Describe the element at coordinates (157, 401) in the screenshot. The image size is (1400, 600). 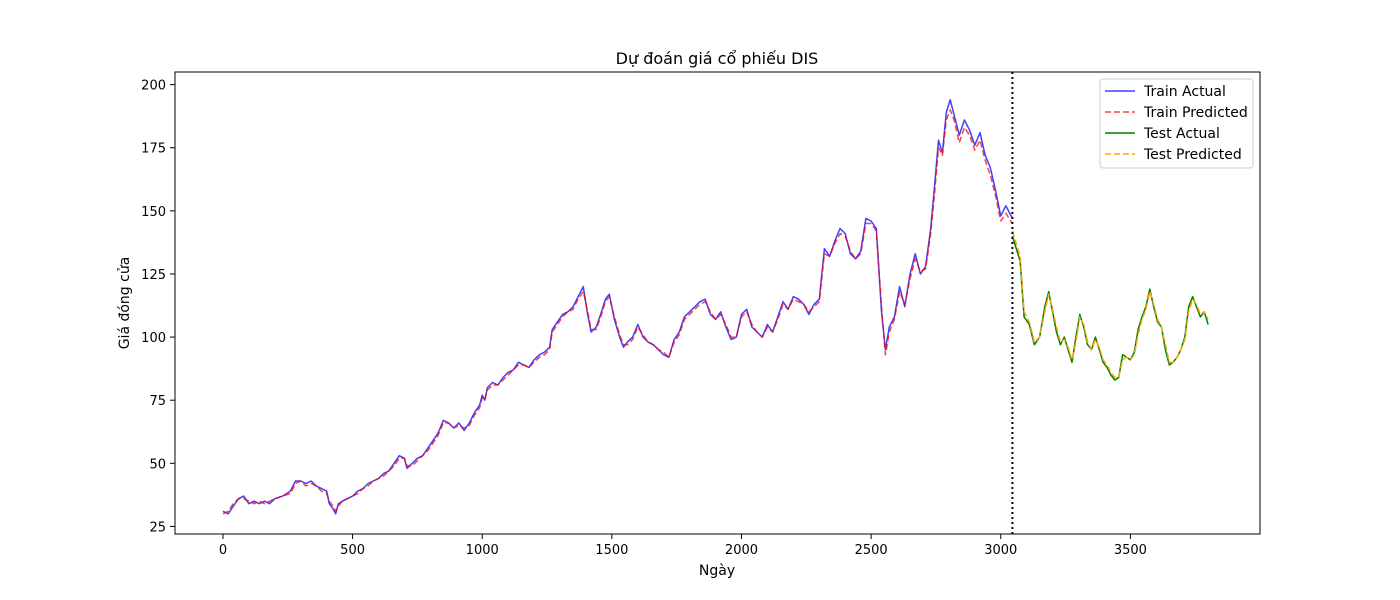
I see `y-tick-label: 75` at that location.